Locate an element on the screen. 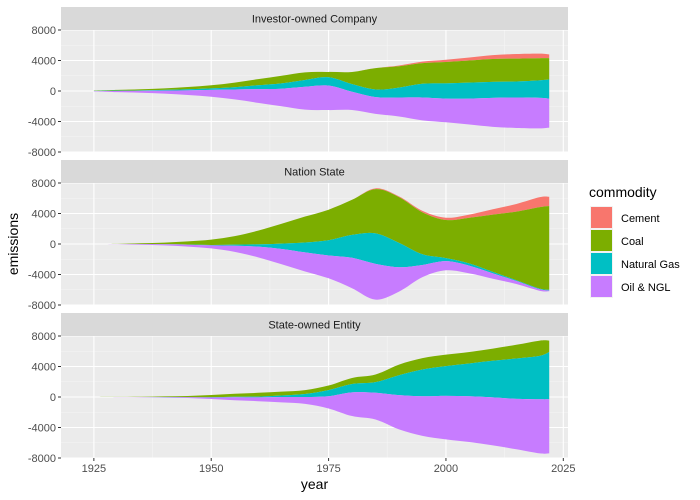  legend-label: Natural Gas is located at coordinates (650, 265).